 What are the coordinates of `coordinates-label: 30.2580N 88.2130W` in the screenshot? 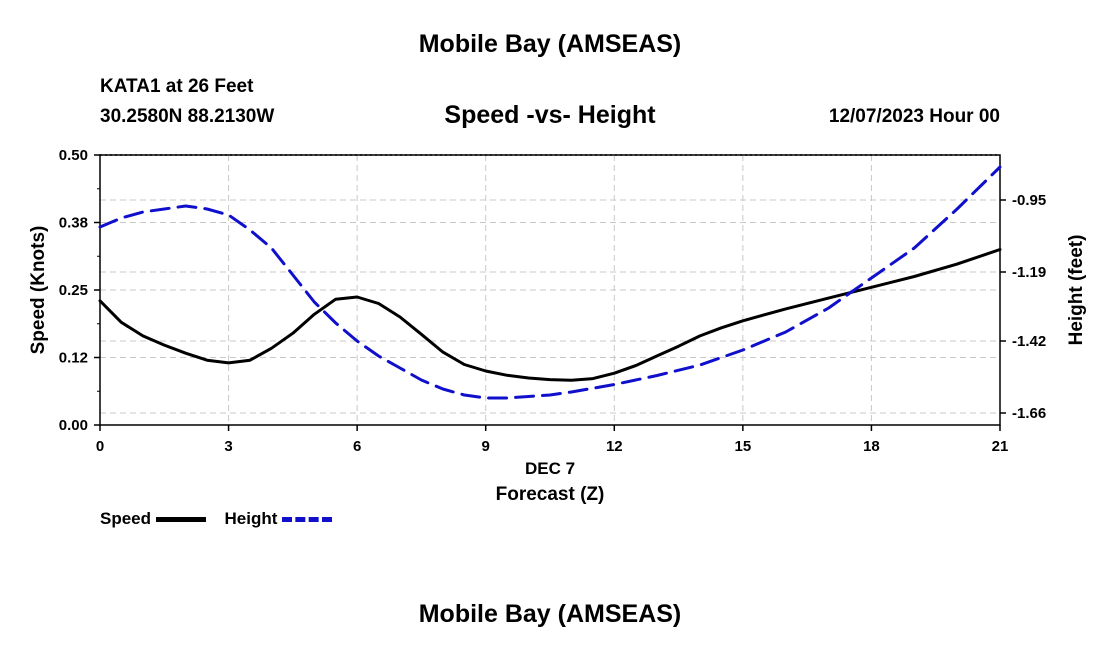 It's located at (187, 116).